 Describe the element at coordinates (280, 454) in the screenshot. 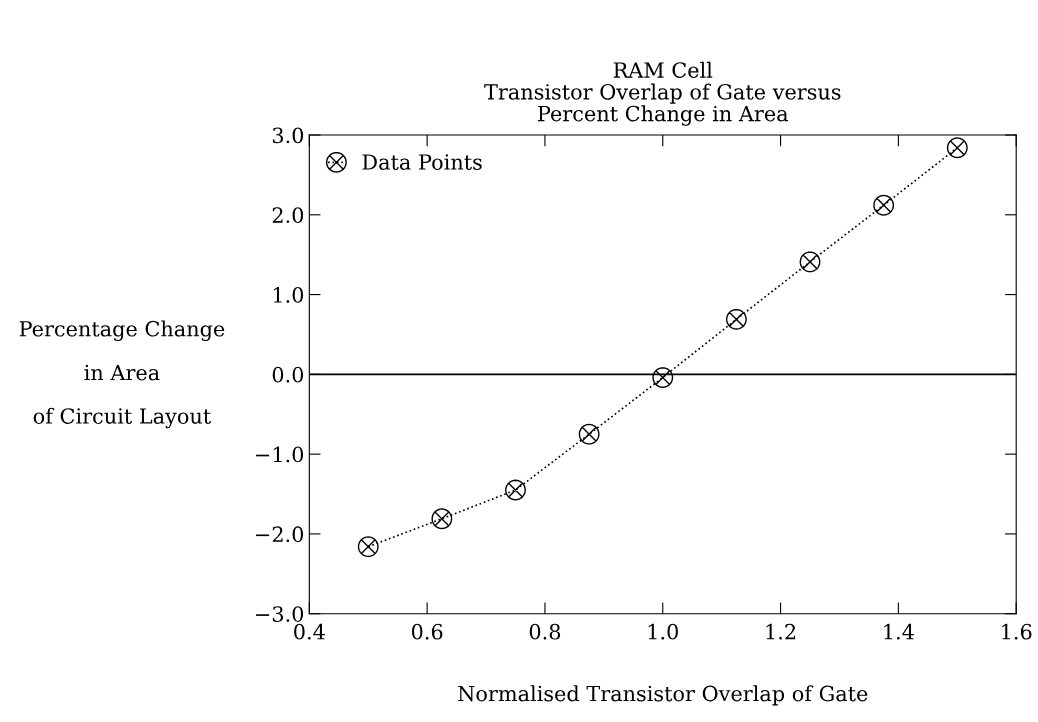

I see `y-tick-label: −1.0` at that location.